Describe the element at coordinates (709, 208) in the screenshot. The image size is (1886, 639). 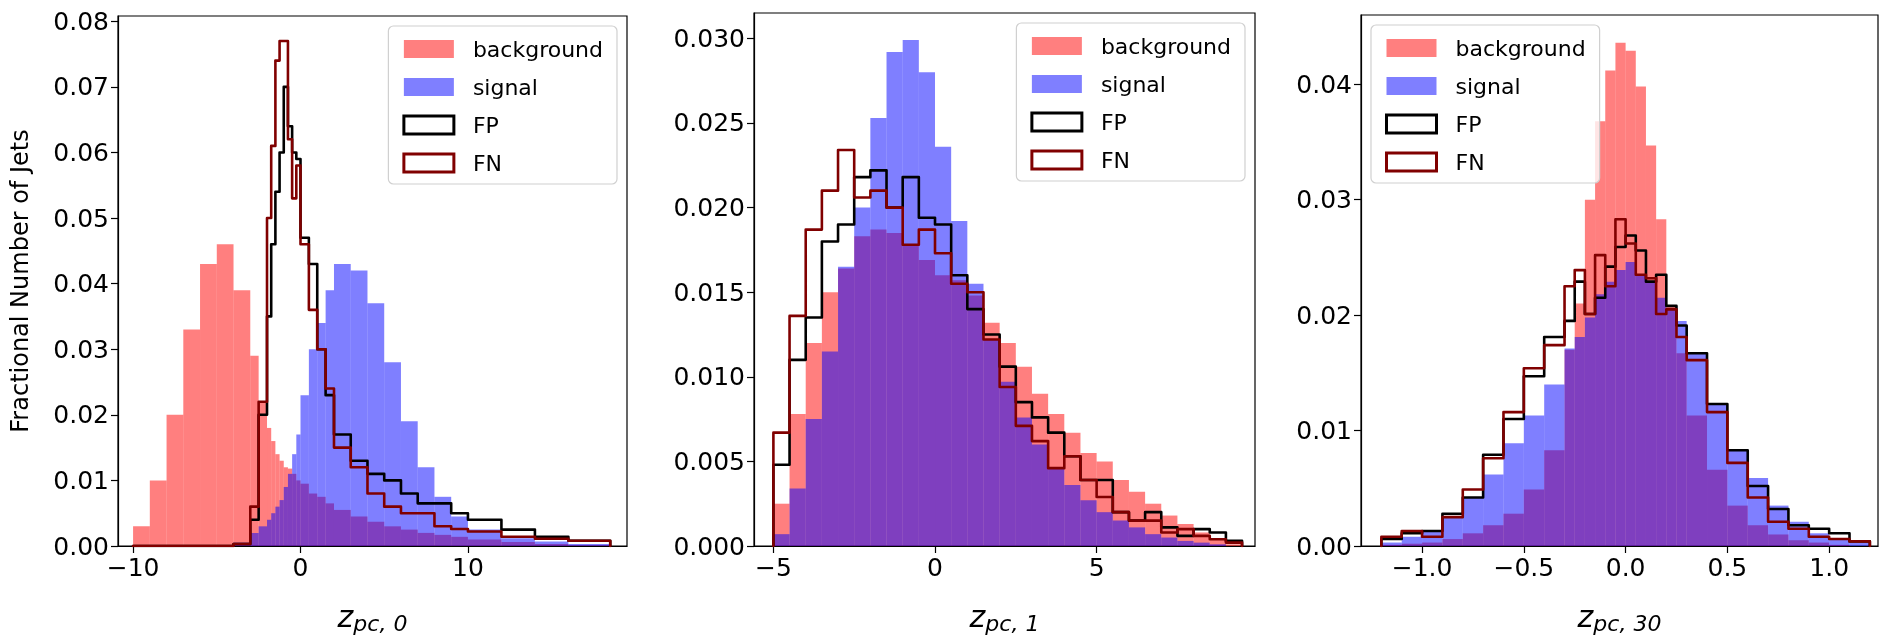
I see `y-tick-label: 0.020` at that location.